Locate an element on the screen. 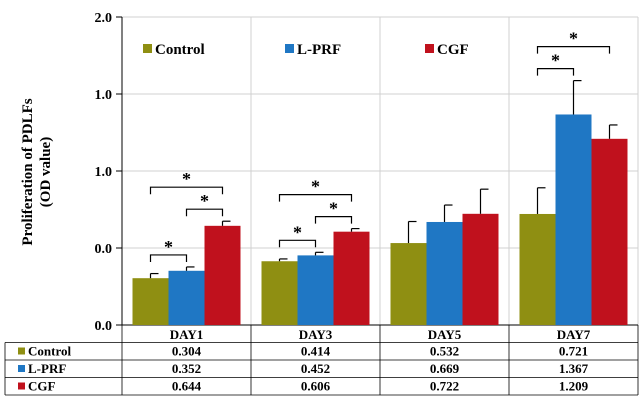  legend: Control L-PRF CGF is located at coordinates (306, 50).